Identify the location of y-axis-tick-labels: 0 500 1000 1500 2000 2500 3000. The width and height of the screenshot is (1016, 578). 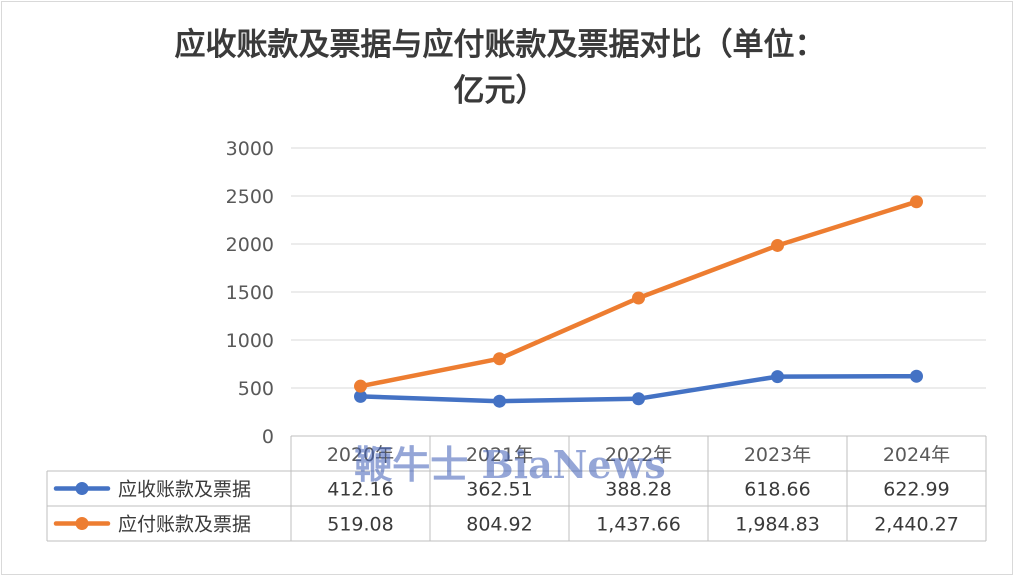
(250, 293).